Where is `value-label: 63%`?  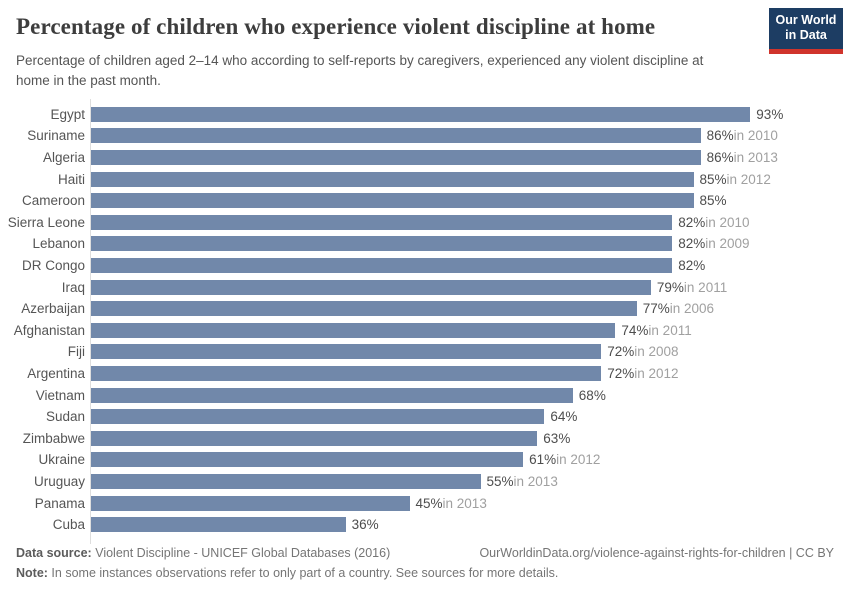 value-label: 63% is located at coordinates (557, 438).